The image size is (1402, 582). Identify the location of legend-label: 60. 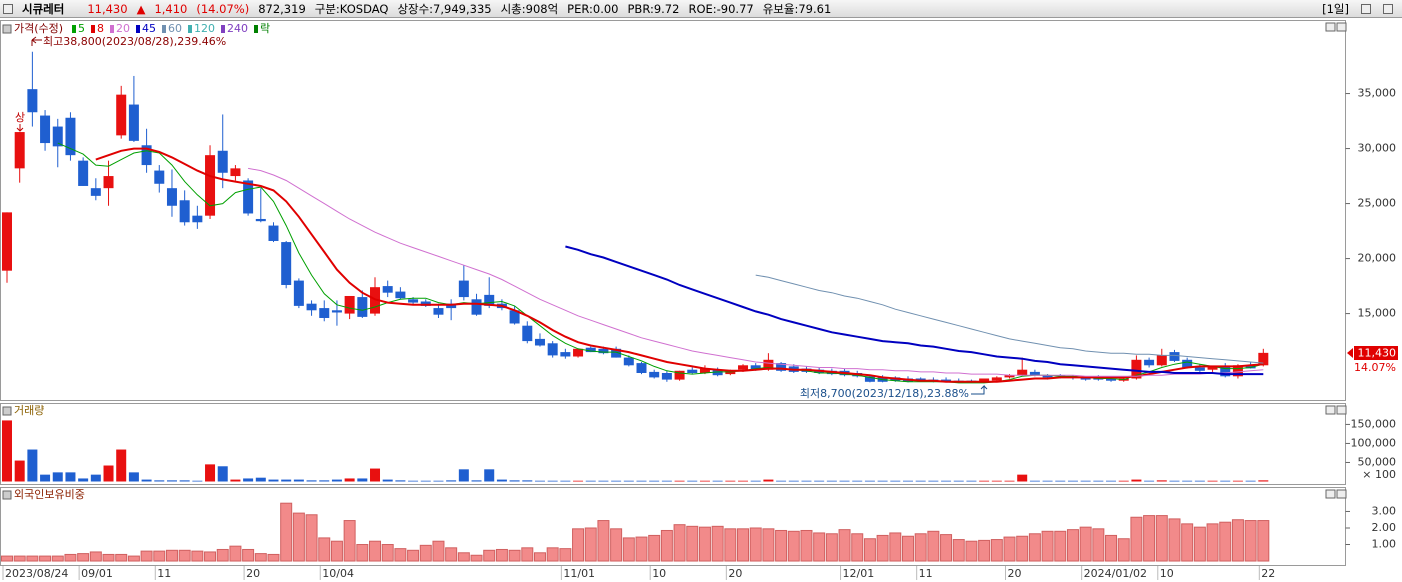
(175, 28).